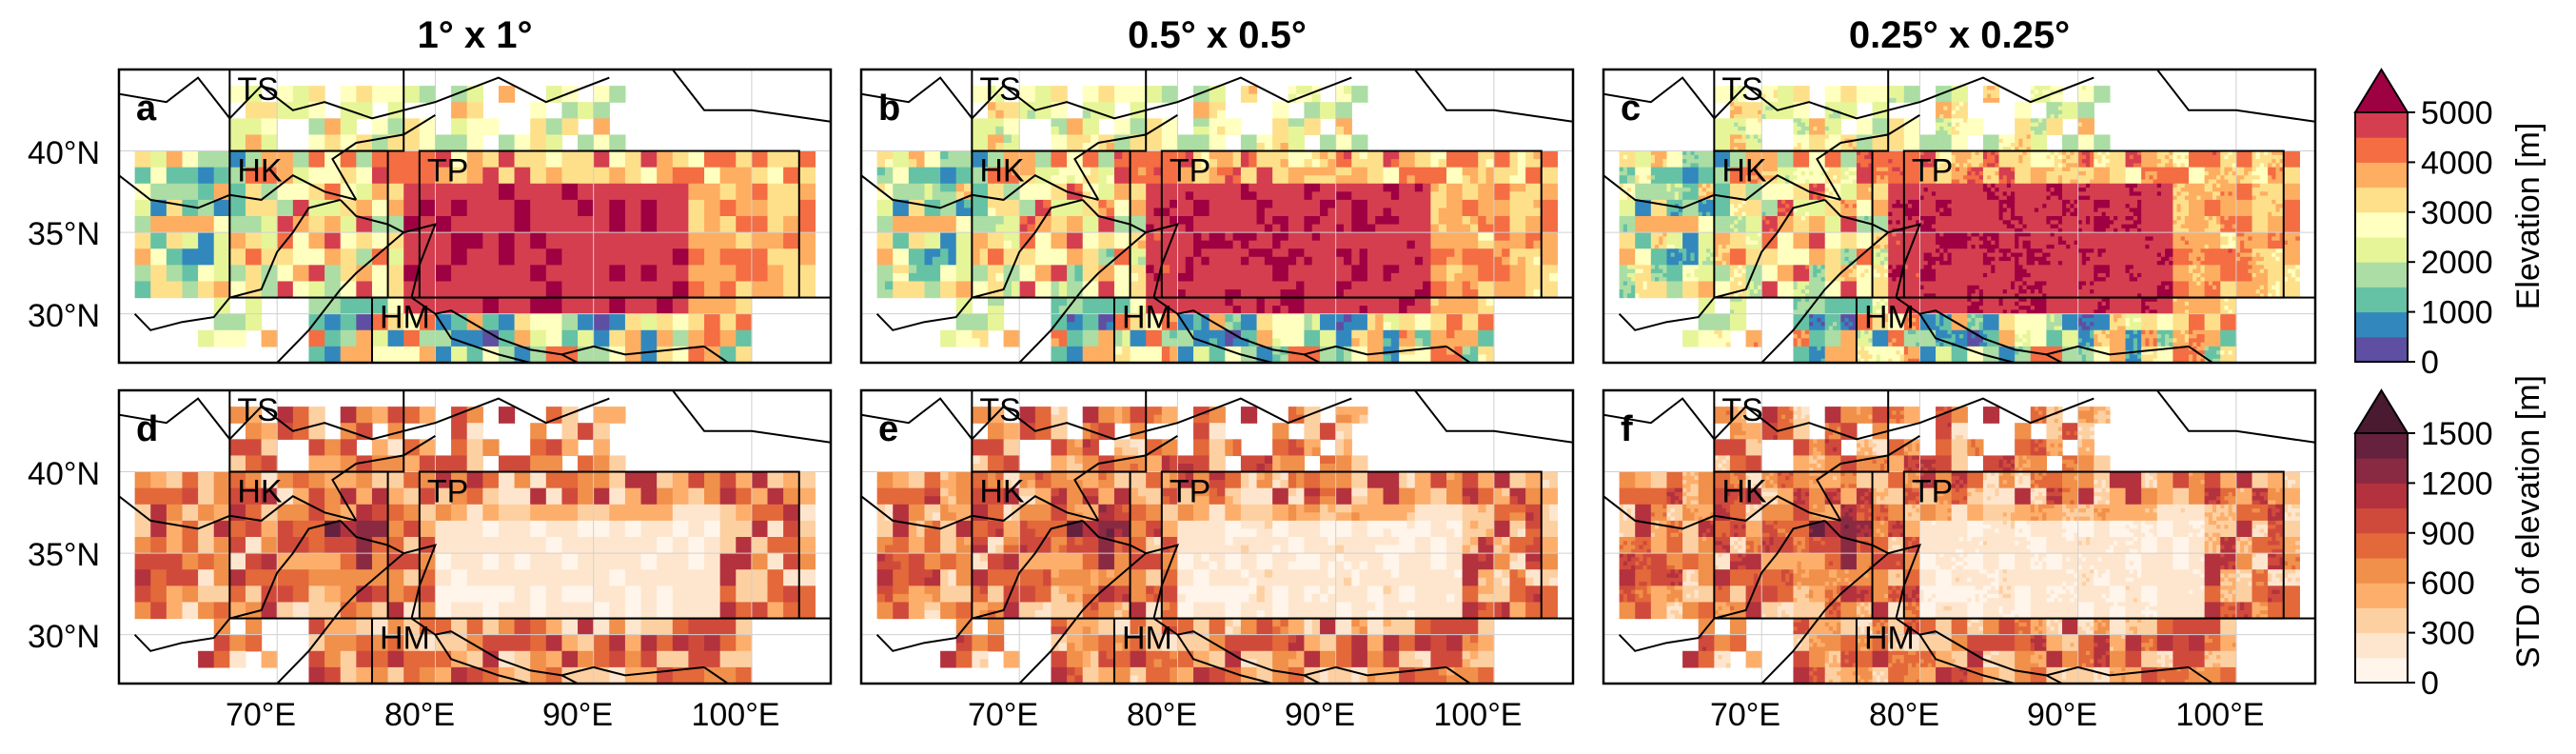 Image resolution: width=2576 pixels, height=754 pixels. What do you see at coordinates (1493, 96) in the screenshot?
I see `border-line` at bounding box center [1493, 96].